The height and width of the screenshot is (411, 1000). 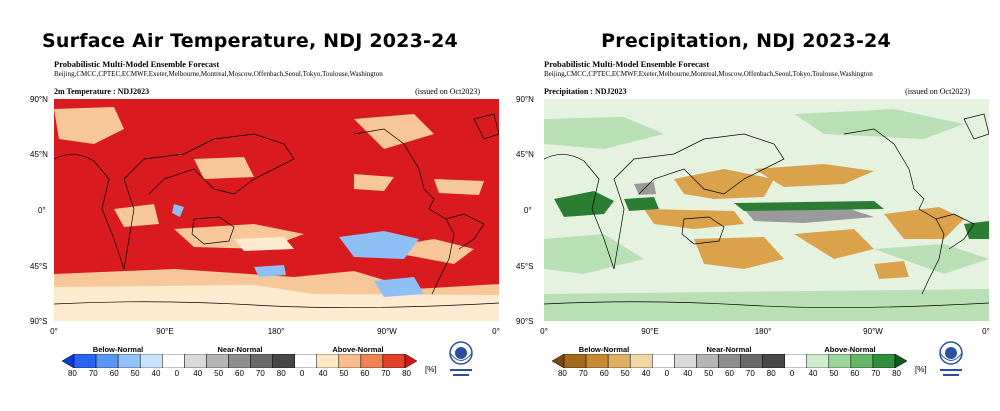 What do you see at coordinates (754, 202) in the screenshot?
I see `near-normal-patches` at bounding box center [754, 202].